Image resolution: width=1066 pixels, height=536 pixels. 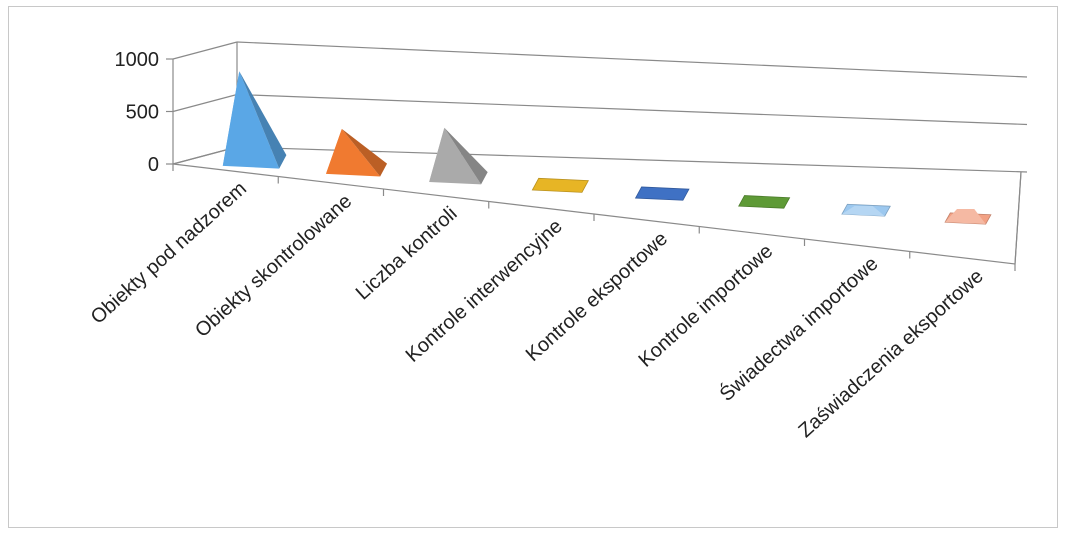 I want to click on bar-6-base, so click(x=764, y=202).